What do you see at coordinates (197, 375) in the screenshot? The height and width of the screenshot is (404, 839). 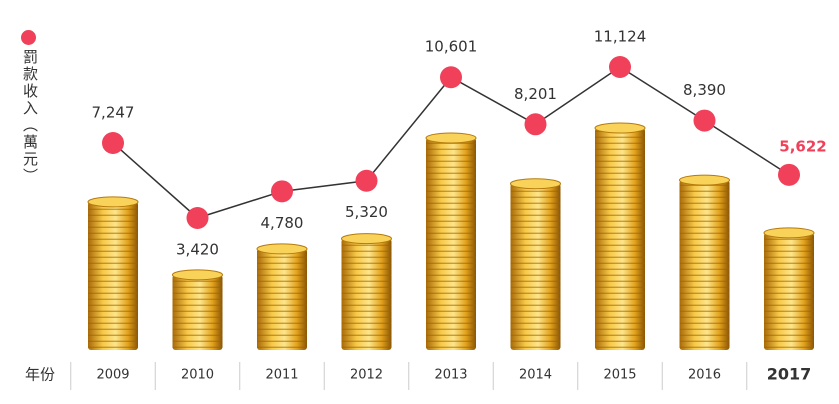 I see `x-tick-label: 2010` at bounding box center [197, 375].